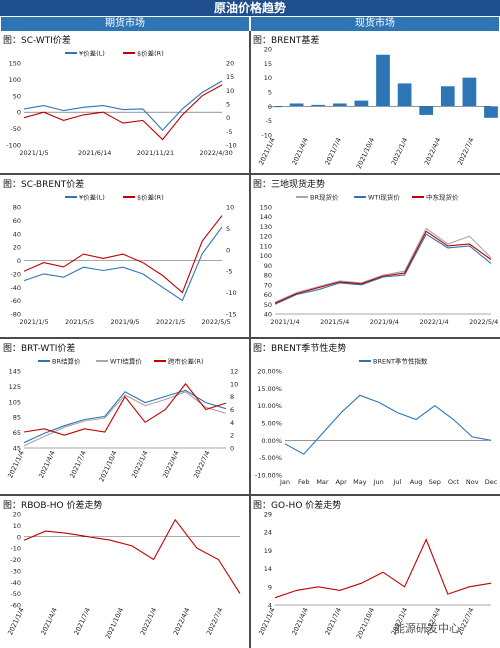 The width and height of the screenshot is (500, 648). What do you see at coordinates (300, 349) in the screenshot?
I see `panel-title-brent-seasonal: 图：BRENT季节性走势` at bounding box center [300, 349].